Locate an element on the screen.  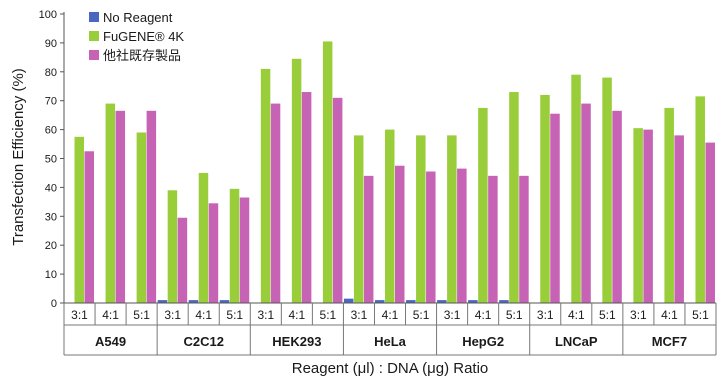
bar---4 is located at coordinates (213, 253).